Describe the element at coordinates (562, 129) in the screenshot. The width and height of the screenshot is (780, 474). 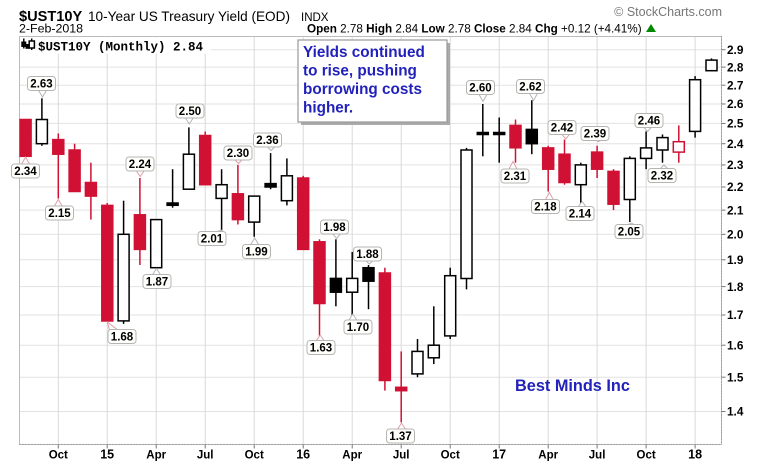
I see `svg-text: 2.42` at that location.